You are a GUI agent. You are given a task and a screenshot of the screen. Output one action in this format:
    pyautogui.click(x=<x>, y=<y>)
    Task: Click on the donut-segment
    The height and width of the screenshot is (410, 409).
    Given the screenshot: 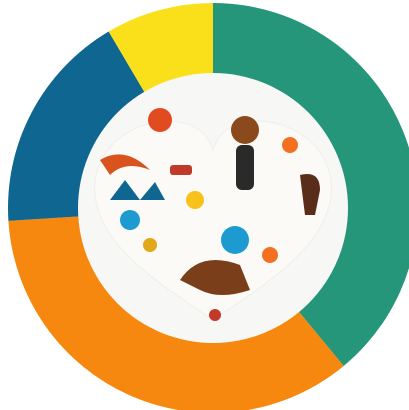 What is the action you would take?
    pyautogui.click(x=160, y=50)
    